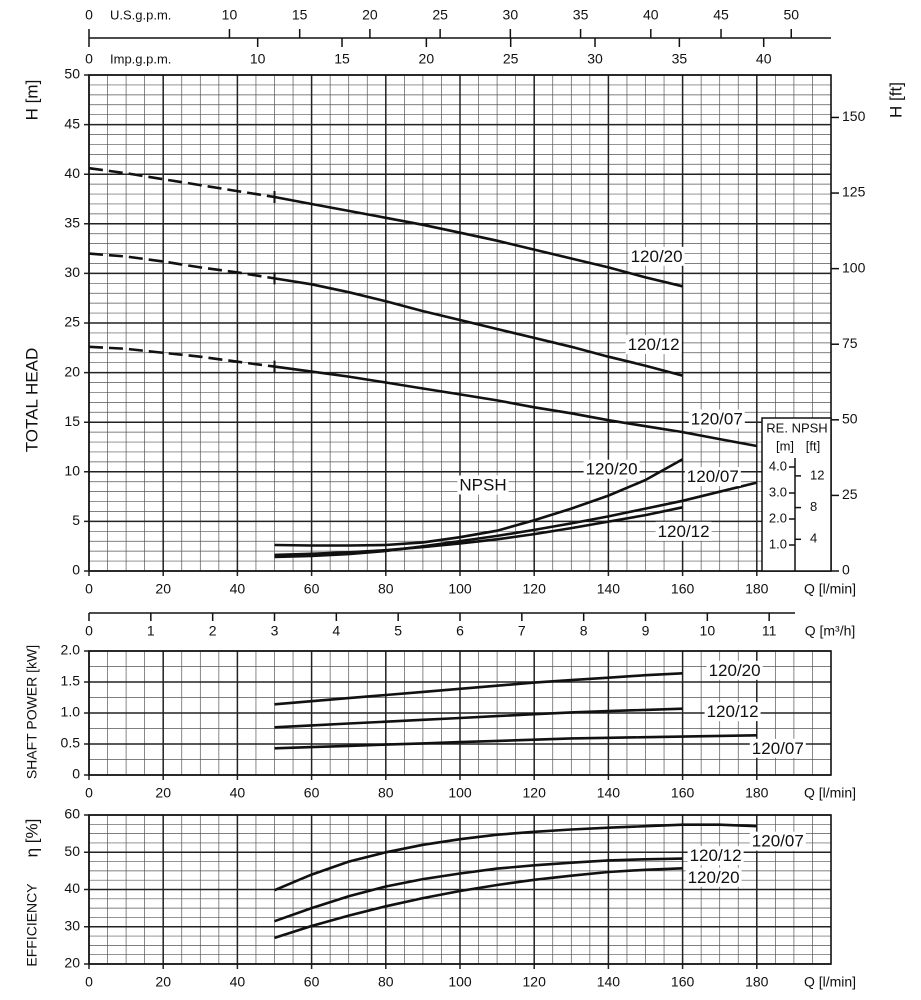 Image resolution: width=921 pixels, height=1000 pixels. What do you see at coordinates (680, 59) in the screenshot?
I see `top-tick-label: 35` at bounding box center [680, 59].